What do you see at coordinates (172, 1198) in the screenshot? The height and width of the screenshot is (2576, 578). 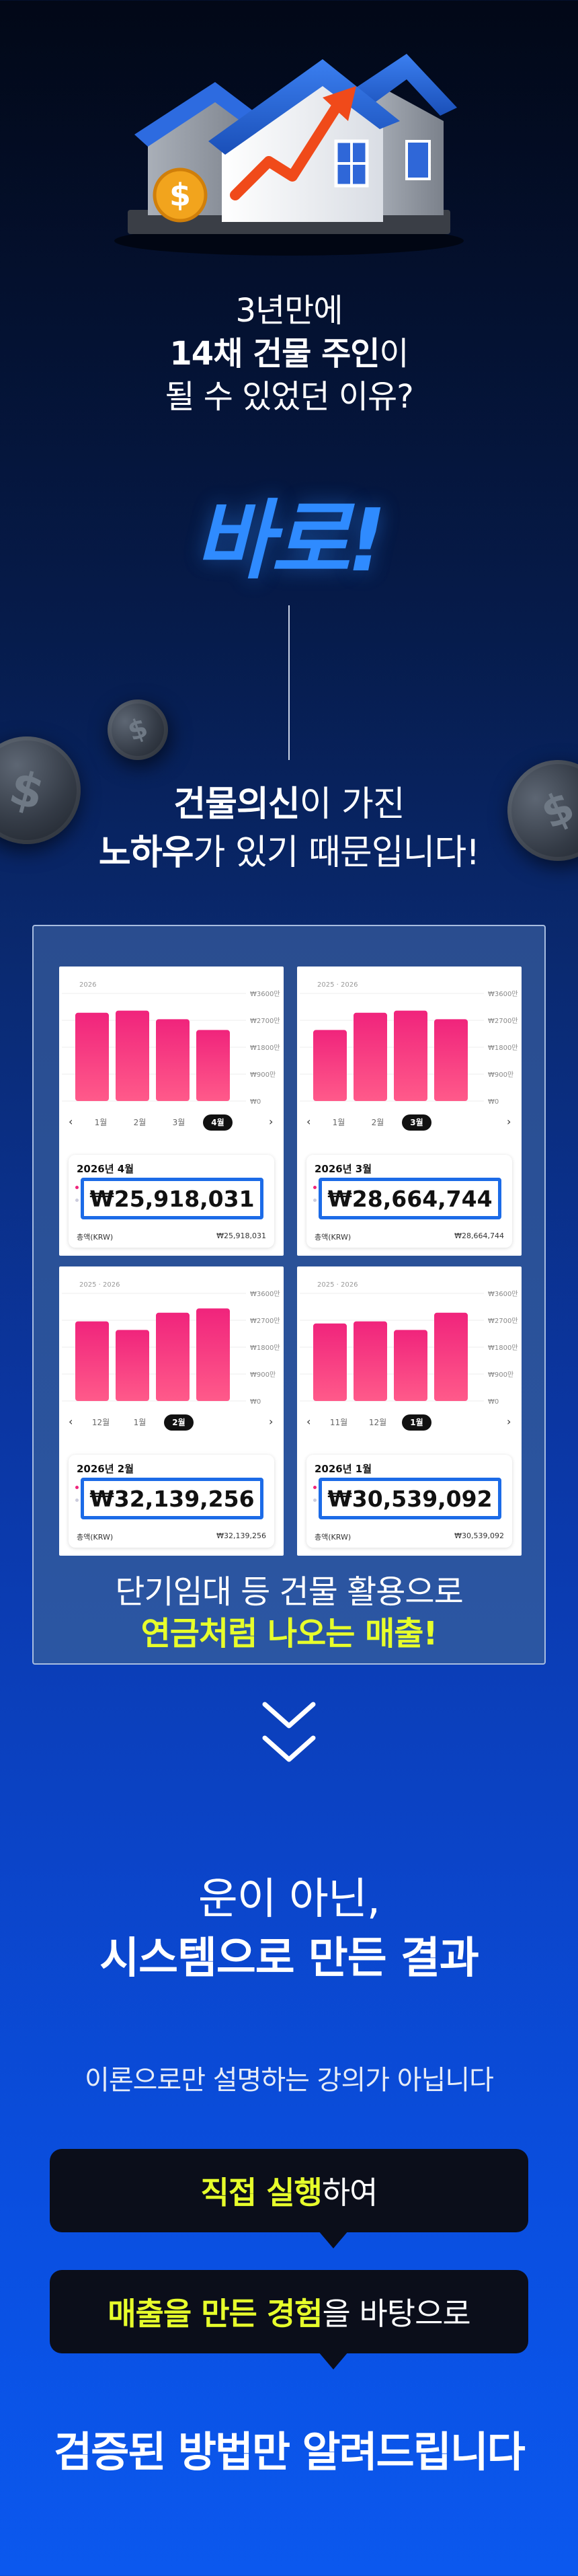 I see `revenue-amount: ₩25,918,031` at bounding box center [172, 1198].